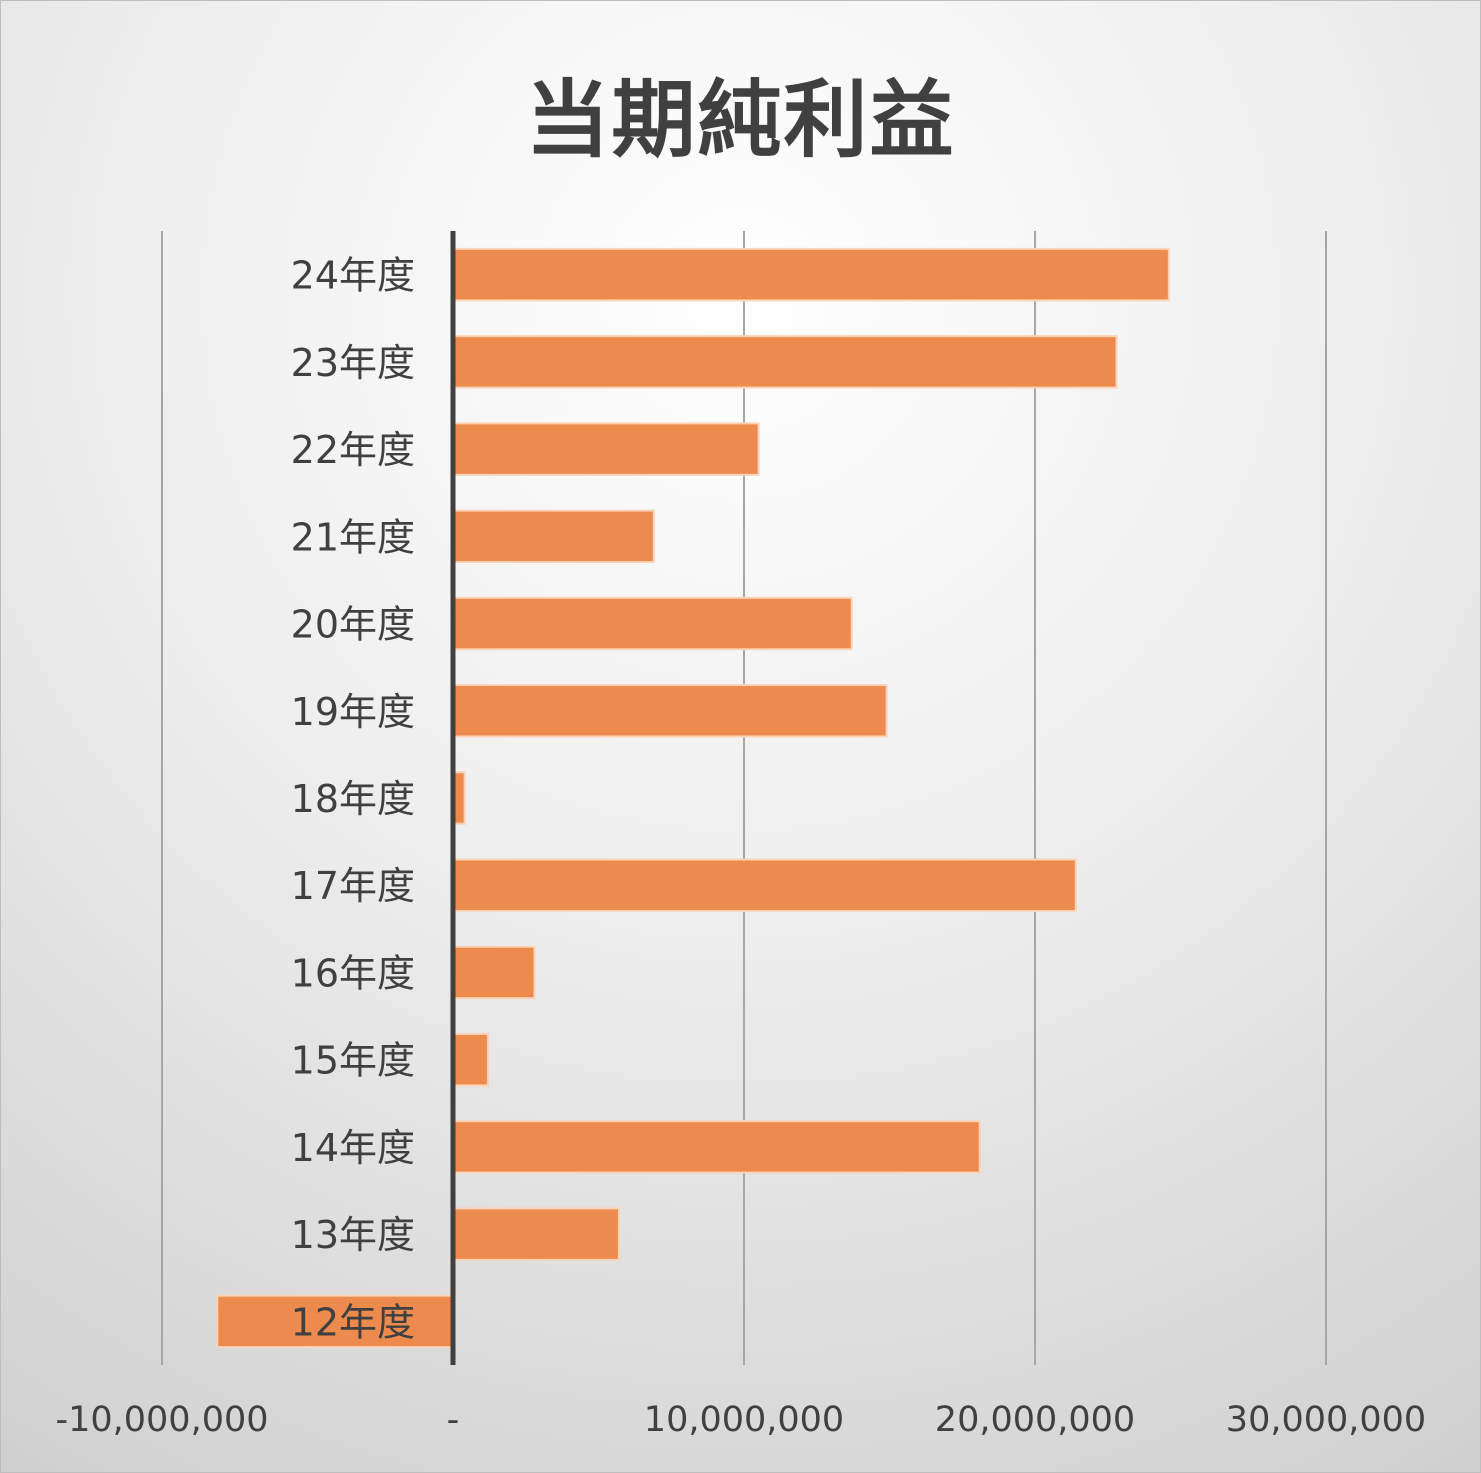 The width and height of the screenshot is (1481, 1473). Describe the element at coordinates (740, 120) in the screenshot. I see `chart-title: 当期純利益` at that location.